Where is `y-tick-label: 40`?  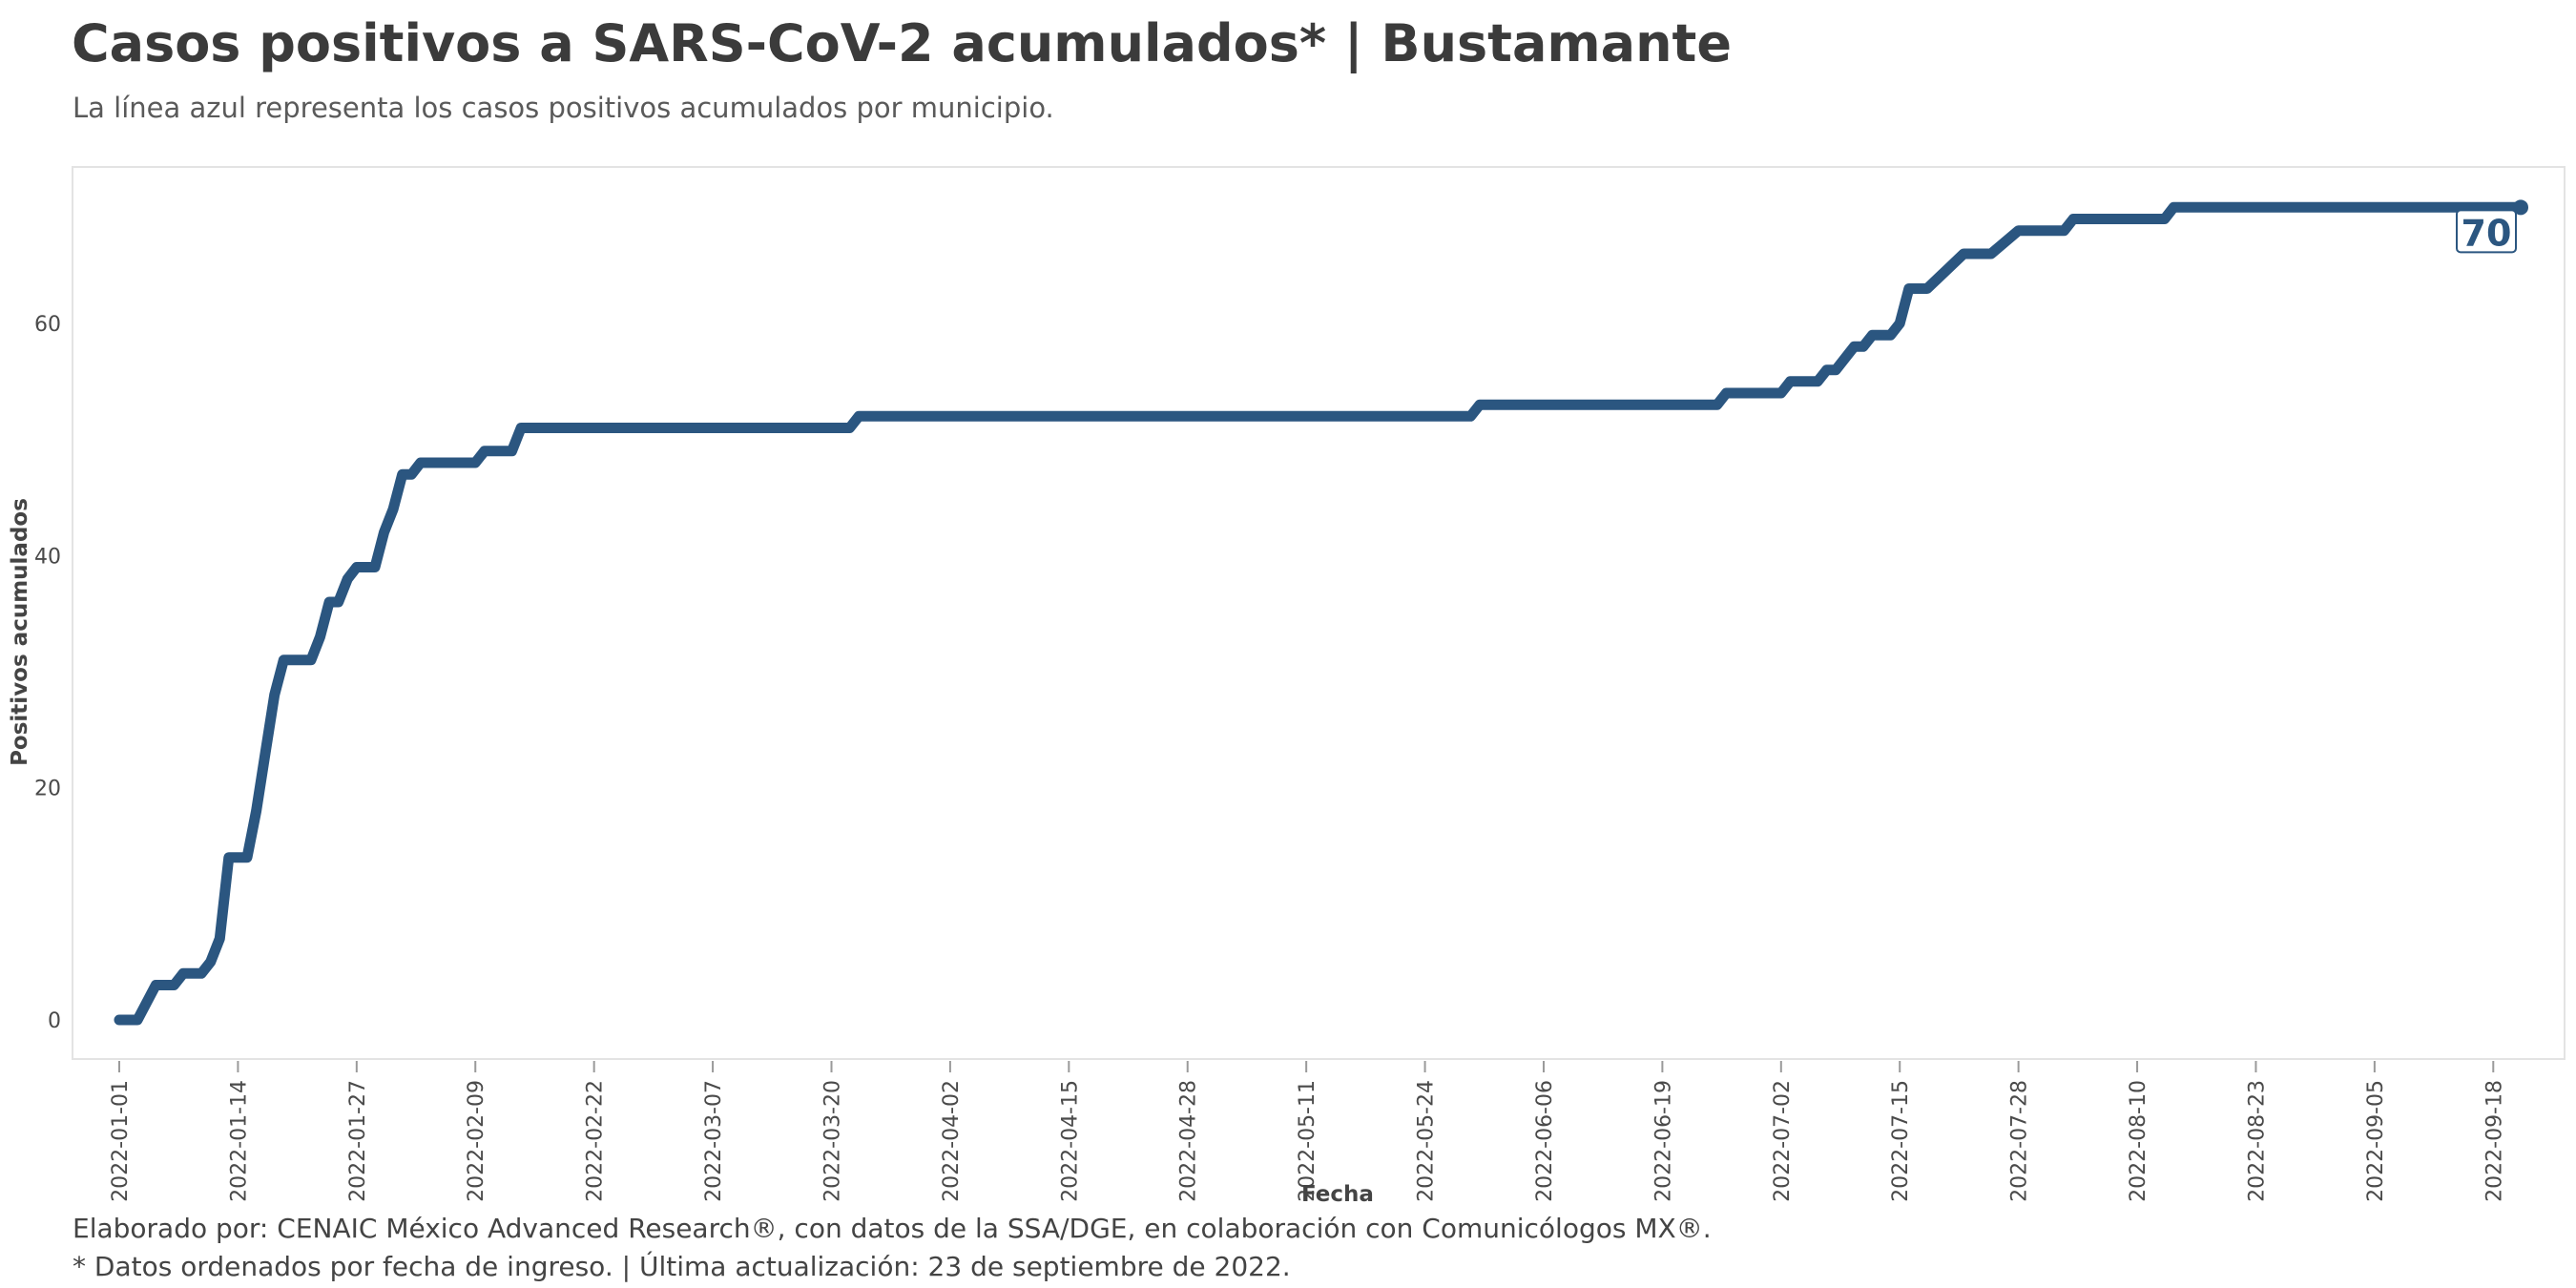 y-tick-label: 40 is located at coordinates (47, 557).